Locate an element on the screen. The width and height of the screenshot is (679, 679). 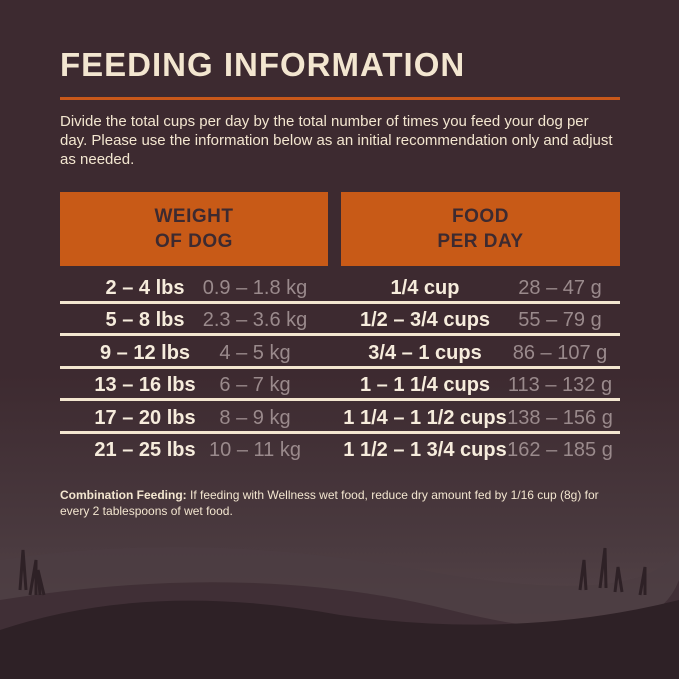
food-cups: 1 – 1 1/4 cups is located at coordinates (425, 385).